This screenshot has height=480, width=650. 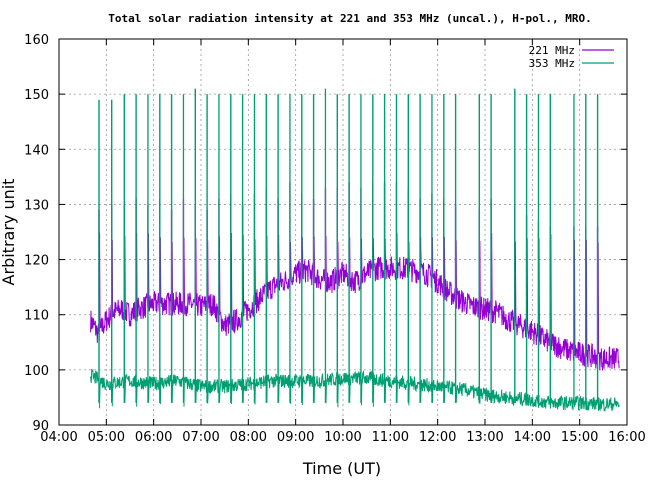 I want to click on legend-label-353: 353 MHz, so click(x=552, y=63).